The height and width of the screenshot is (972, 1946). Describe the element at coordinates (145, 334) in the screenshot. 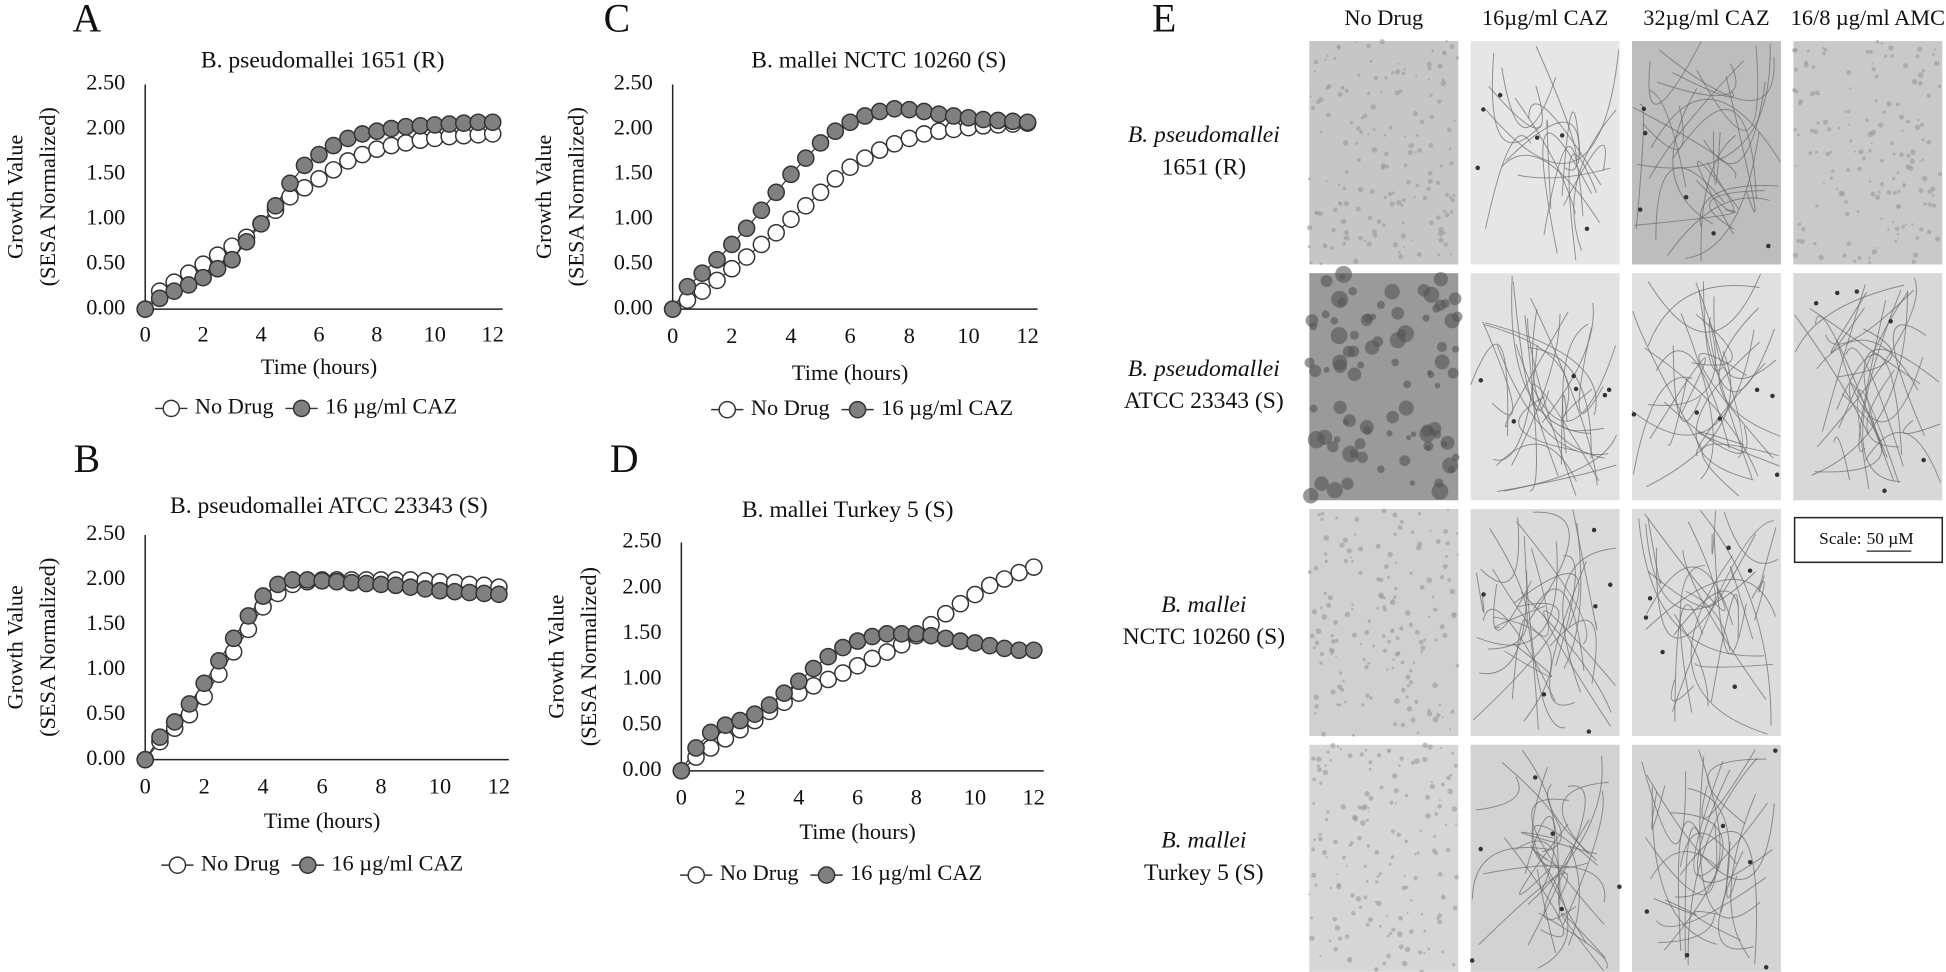

I see `x-tick-label: 0` at that location.